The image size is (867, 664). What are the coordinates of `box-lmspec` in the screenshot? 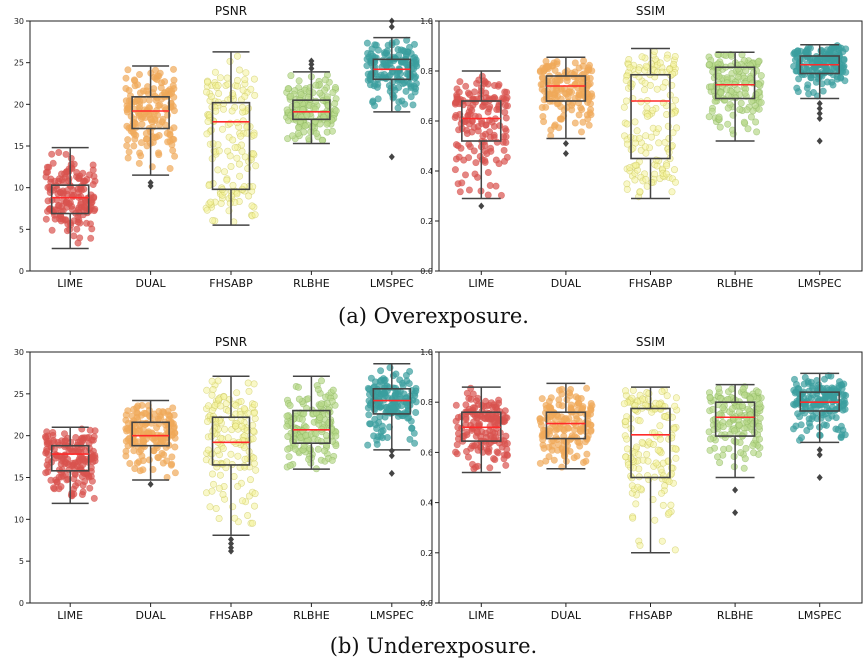 It's located at (820, 93).